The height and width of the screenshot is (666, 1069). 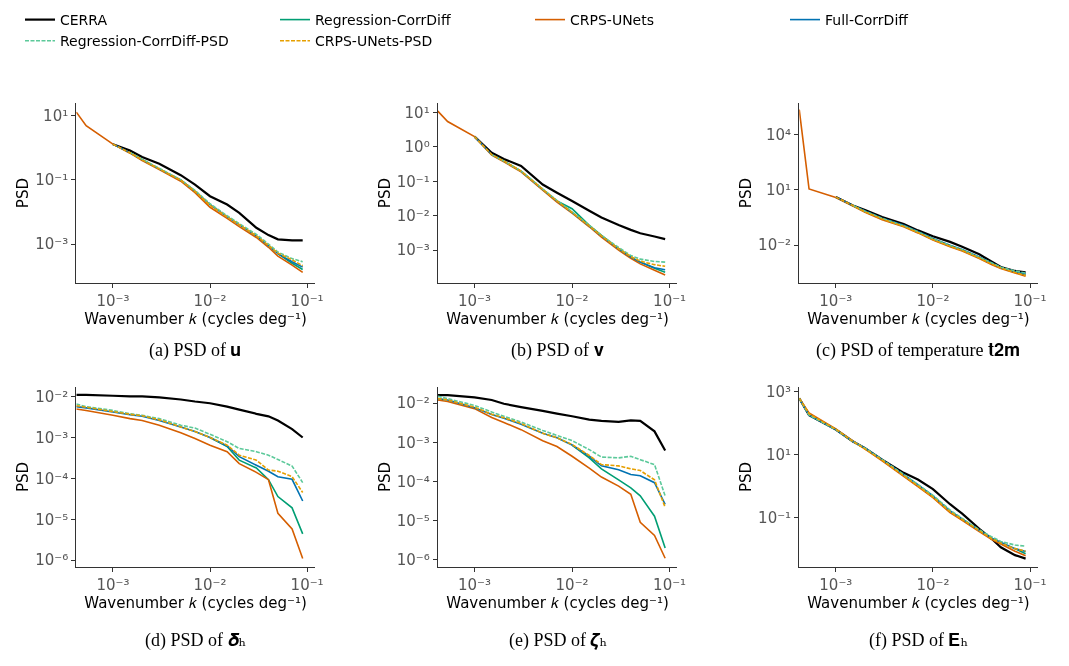 What do you see at coordinates (558, 640) in the screenshot?
I see `text: (e) PSD of 𝜻ₕ` at bounding box center [558, 640].